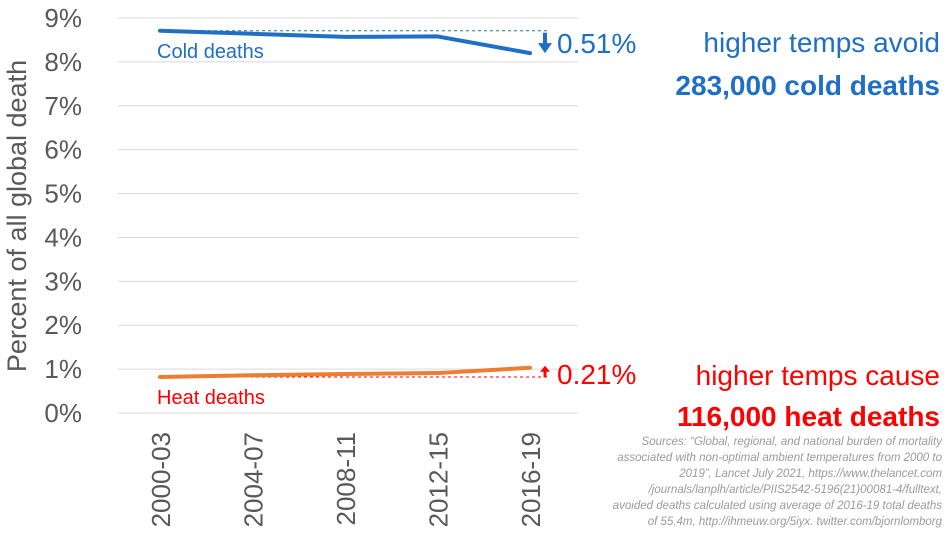  I want to click on x-tick-label: 2004-07, so click(254, 479).